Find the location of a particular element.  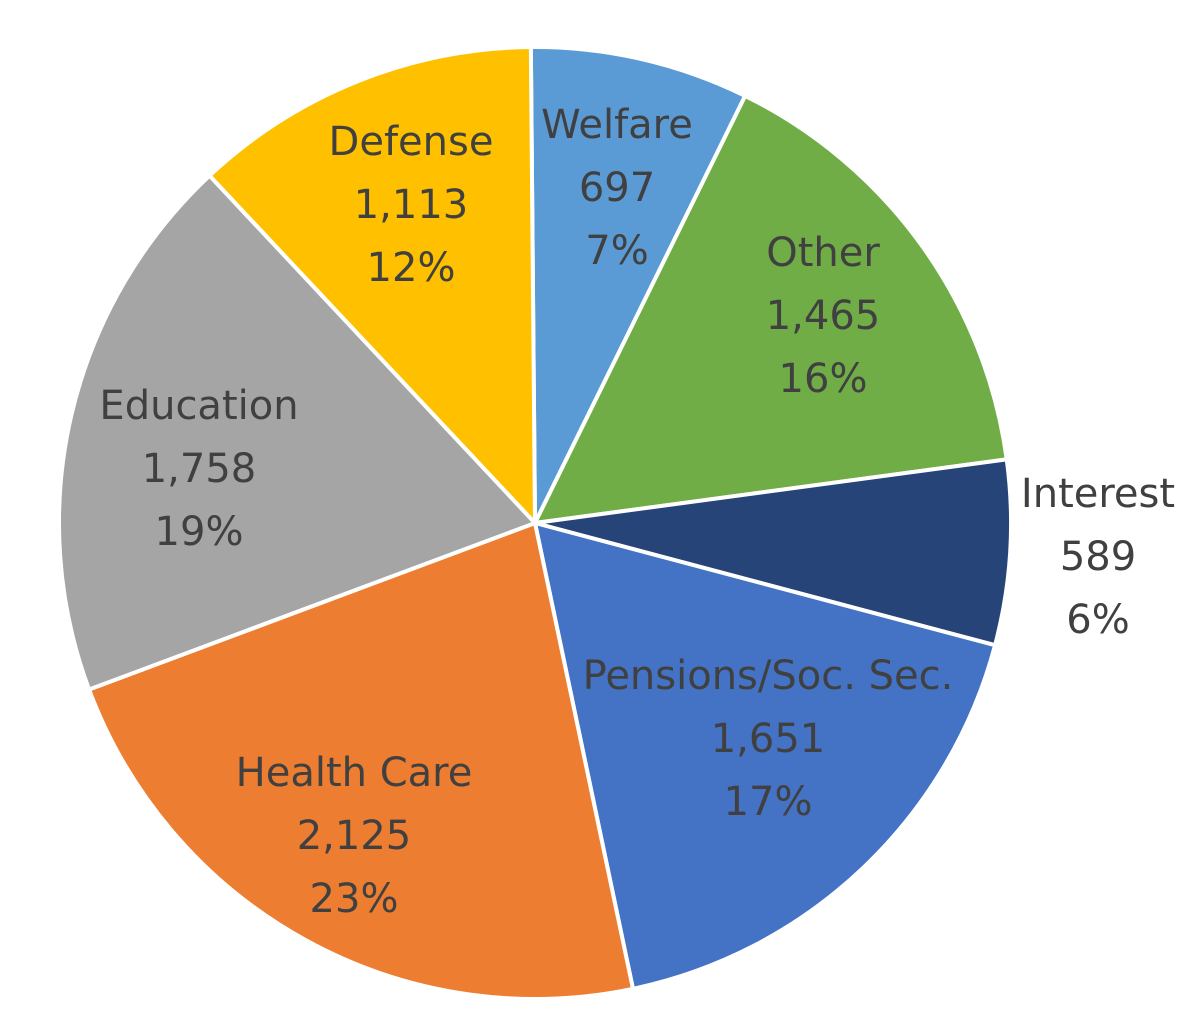

data-label-value-education: 1,758 is located at coordinates (199, 469).